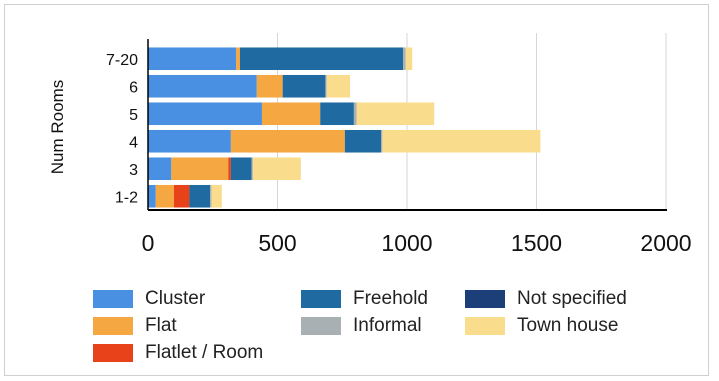 The width and height of the screenshot is (719, 381). I want to click on legend-item-flatlet-room: Flatlet / Room, so click(178, 353).